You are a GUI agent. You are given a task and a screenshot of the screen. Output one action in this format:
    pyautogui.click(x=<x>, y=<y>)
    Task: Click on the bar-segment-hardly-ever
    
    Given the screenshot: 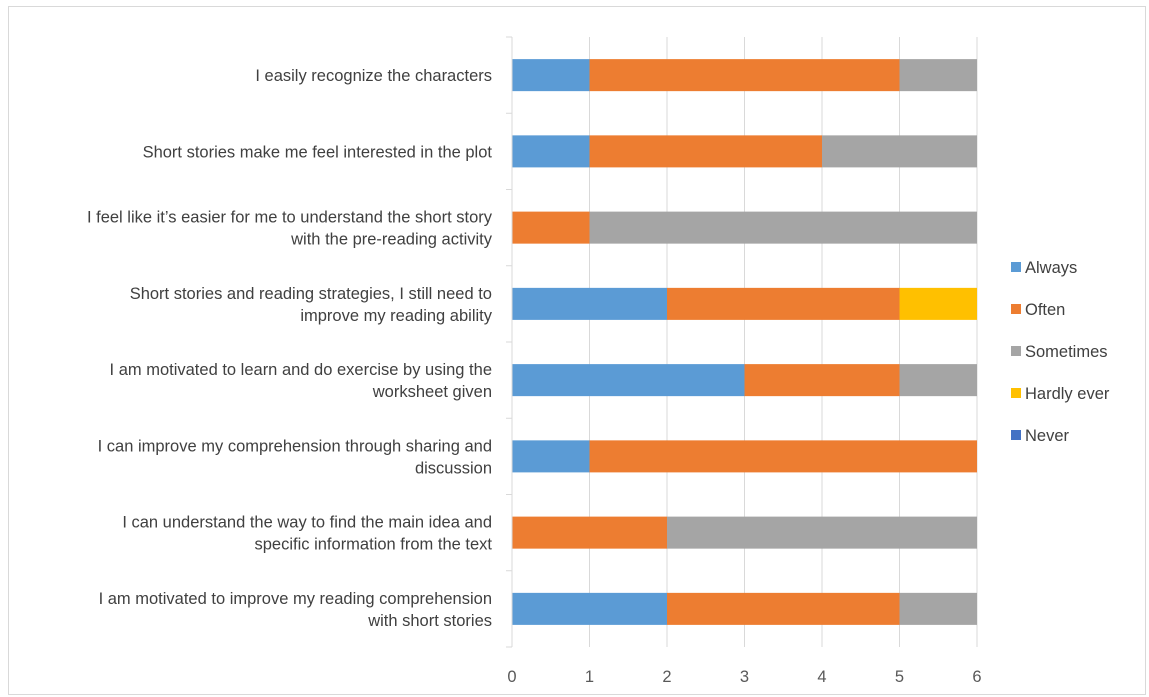 What is the action you would take?
    pyautogui.click(x=938, y=303)
    